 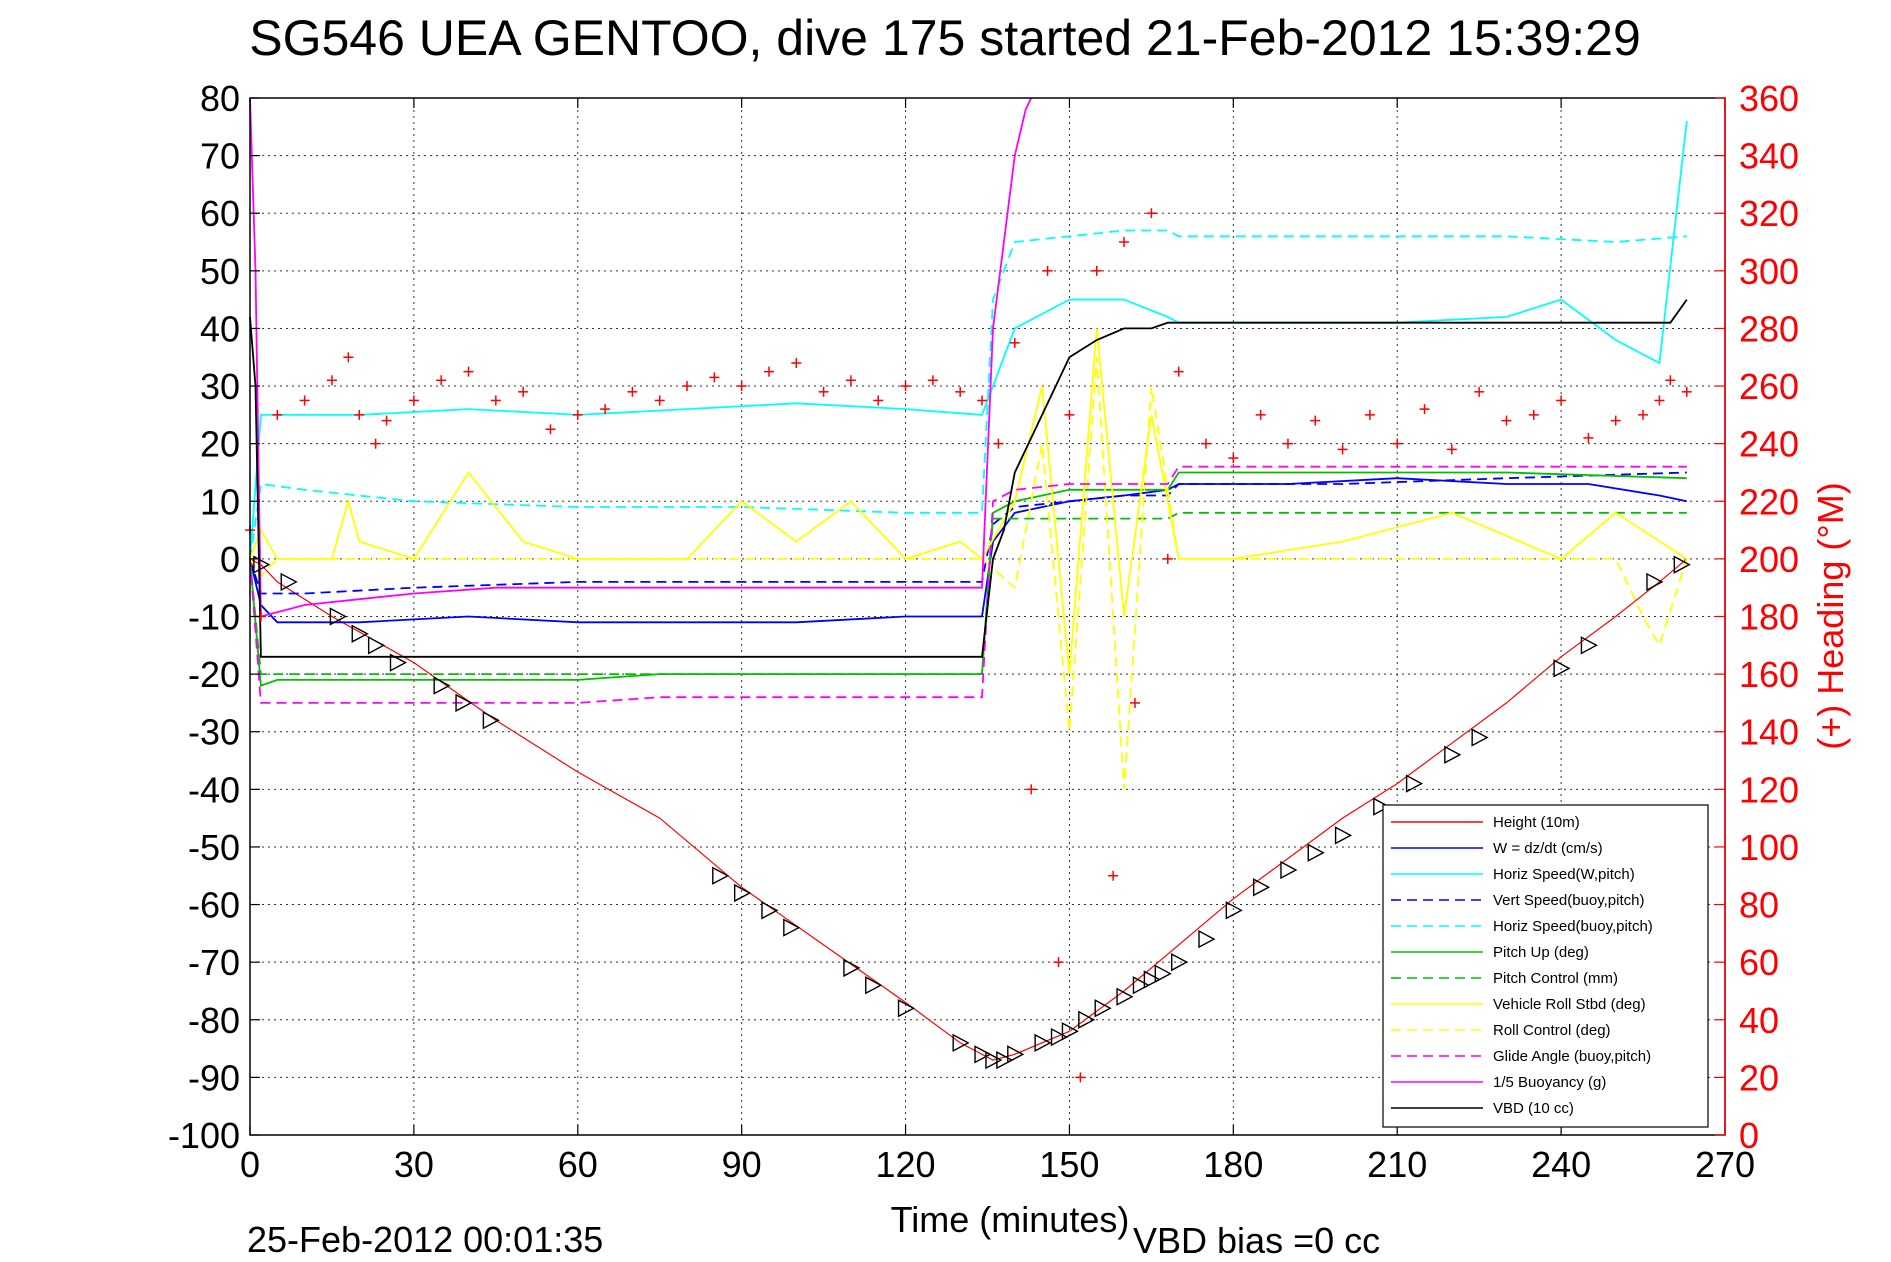 I want to click on legend-entry: Vert Speed(buoy,pitch), so click(x=1568, y=900).